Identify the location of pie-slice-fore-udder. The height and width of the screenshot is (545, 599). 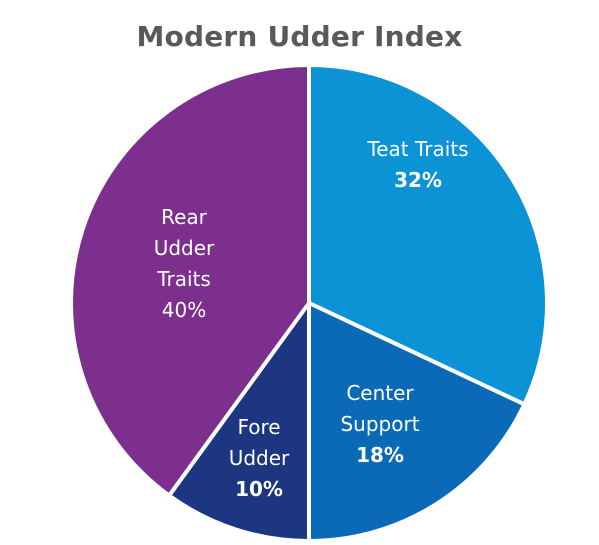
(239, 422).